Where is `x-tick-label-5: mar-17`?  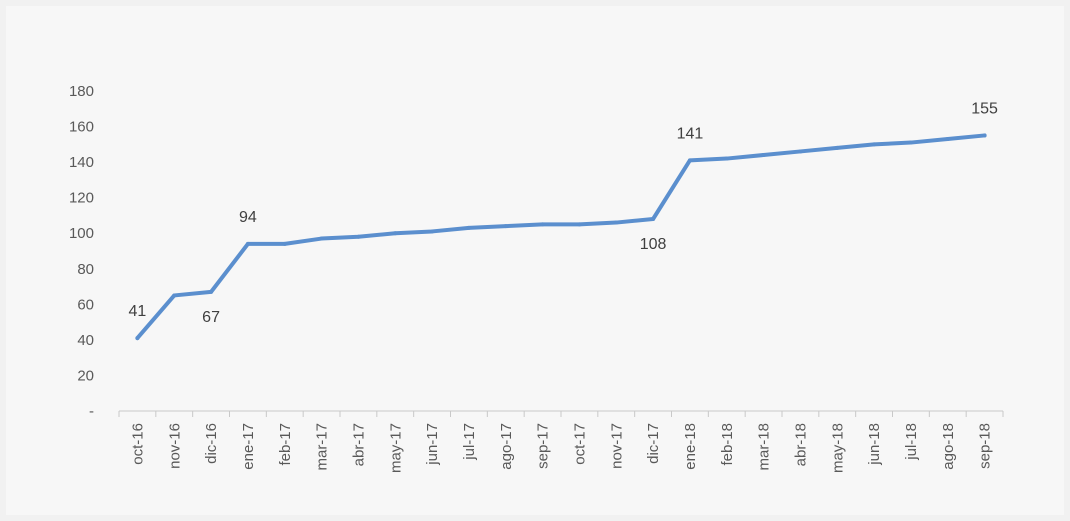
x-tick-label-5: mar-17 is located at coordinates (322, 447).